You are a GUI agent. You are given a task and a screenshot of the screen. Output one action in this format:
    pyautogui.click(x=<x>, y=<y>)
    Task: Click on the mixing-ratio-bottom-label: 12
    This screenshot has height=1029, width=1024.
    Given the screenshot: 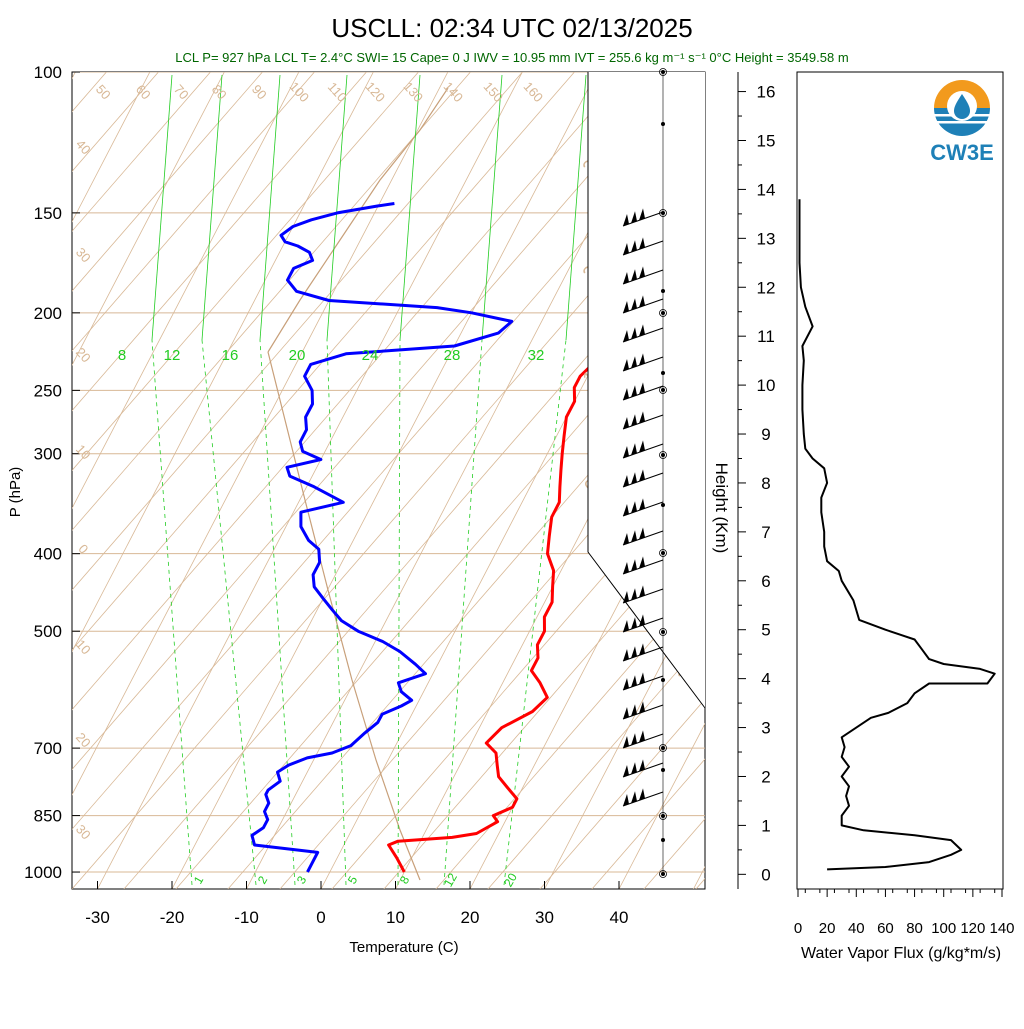 What is the action you would take?
    pyautogui.click(x=450, y=879)
    